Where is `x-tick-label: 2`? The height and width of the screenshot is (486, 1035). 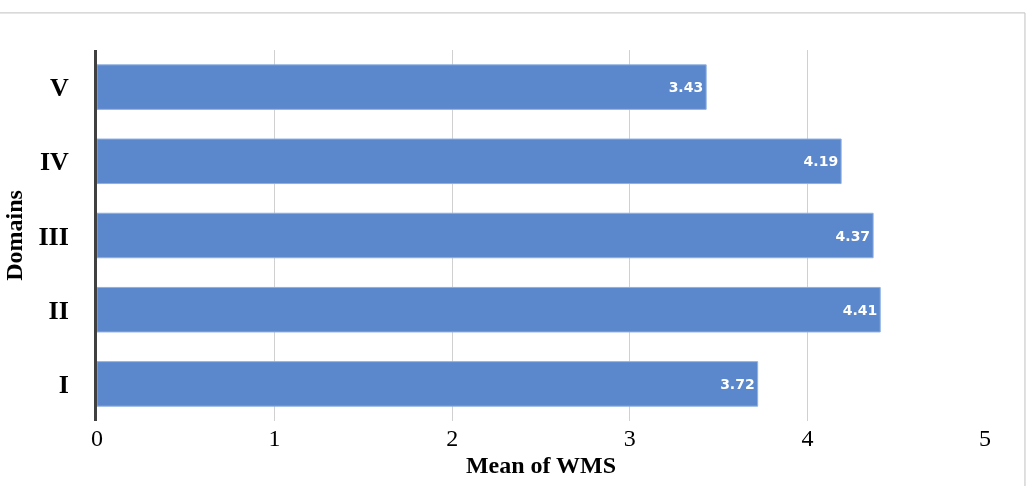
x-tick-label: 2 is located at coordinates (452, 438).